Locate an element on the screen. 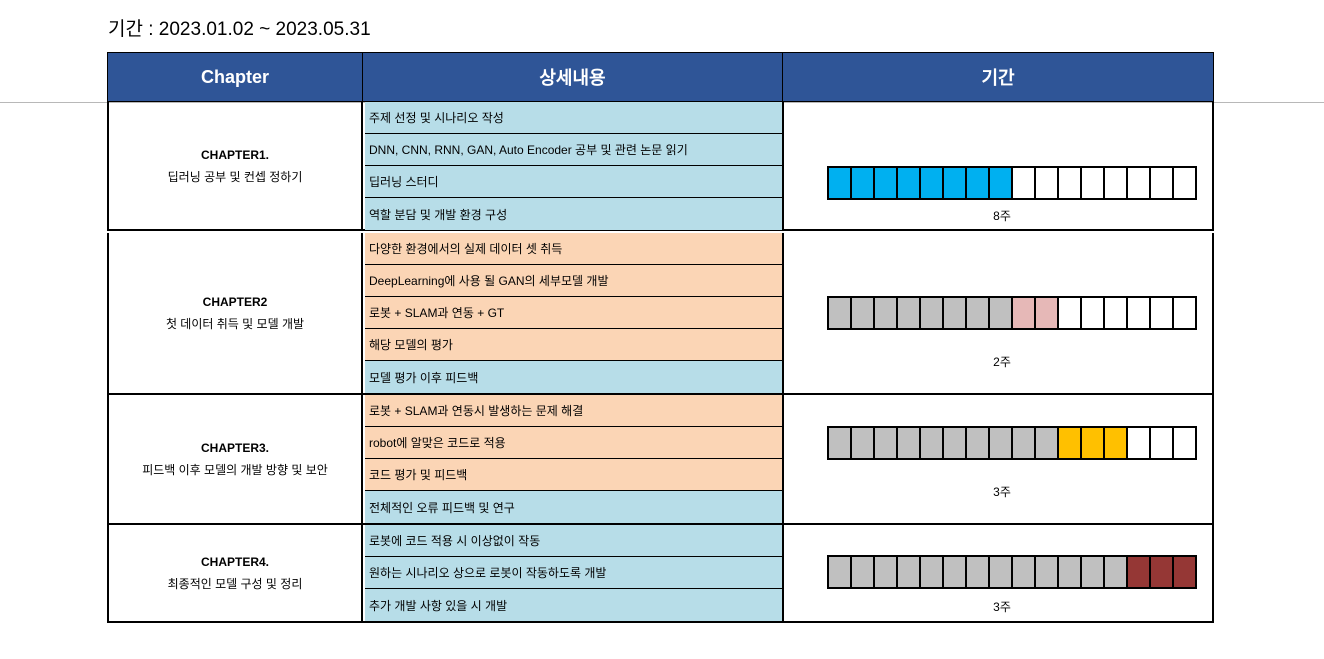 Image resolution: width=1324 pixels, height=659 pixels. duration-label: 3주 is located at coordinates (1002, 492).